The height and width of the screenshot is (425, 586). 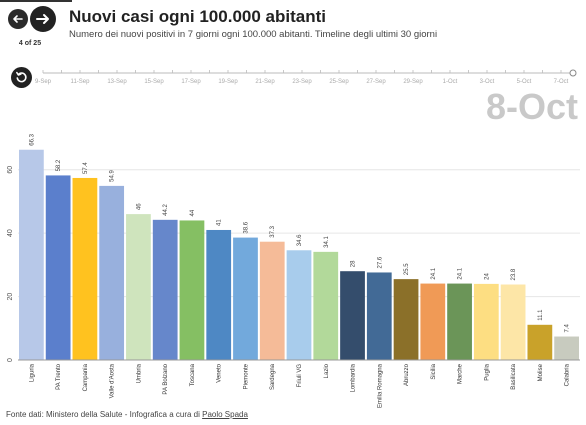 What do you see at coordinates (245, 298) in the screenshot?
I see `bar-piemonte` at bounding box center [245, 298].